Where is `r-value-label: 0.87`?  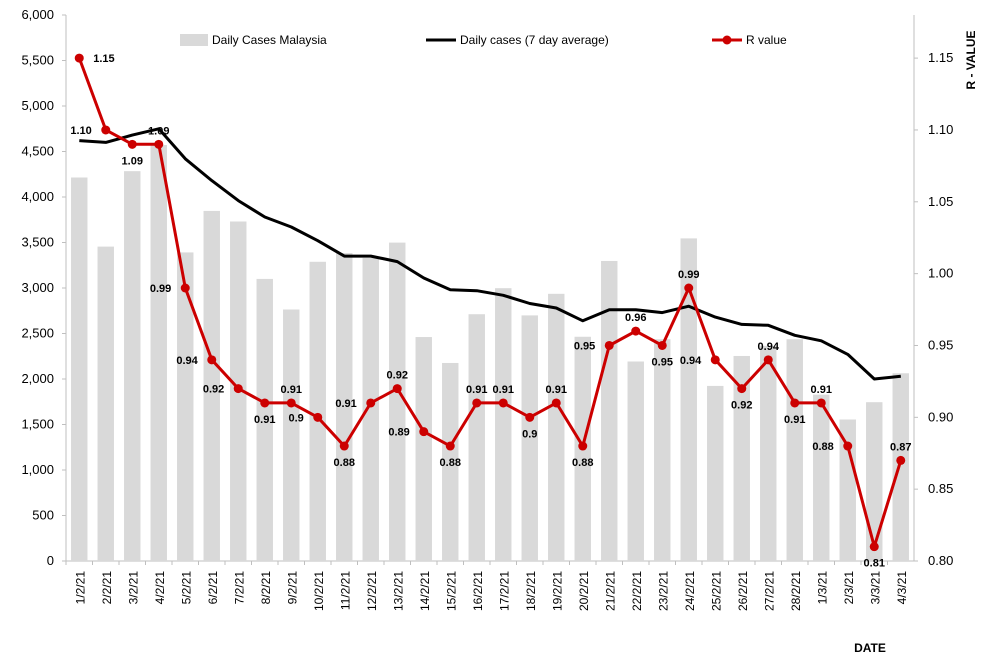
r-value-label: 0.87 is located at coordinates (900, 447).